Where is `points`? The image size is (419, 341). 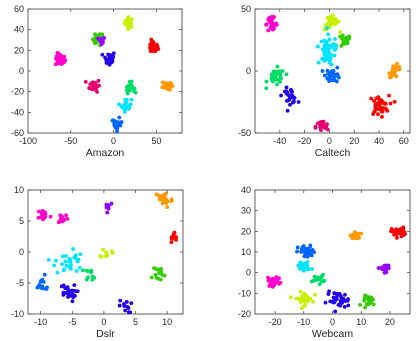 points is located at coordinates (106, 253).